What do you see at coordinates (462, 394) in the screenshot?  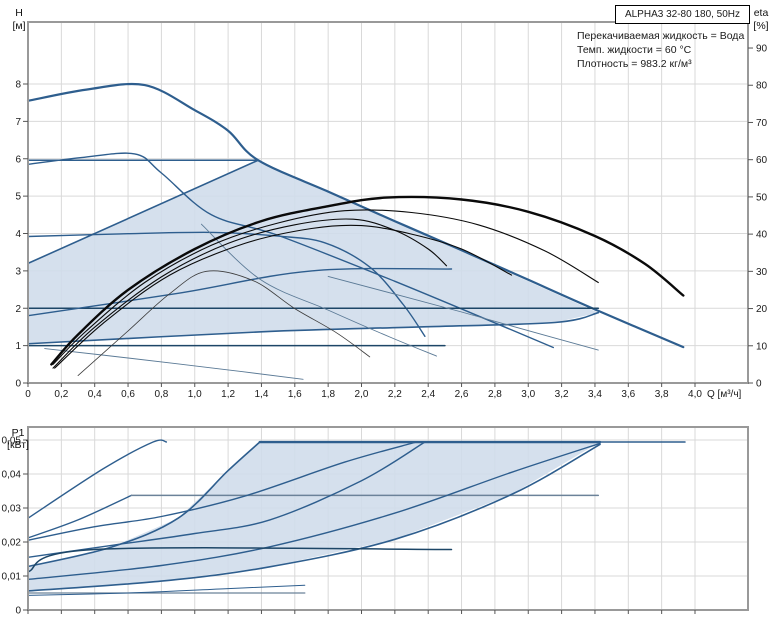 I see `svg-text: 2,6` at bounding box center [462, 394].